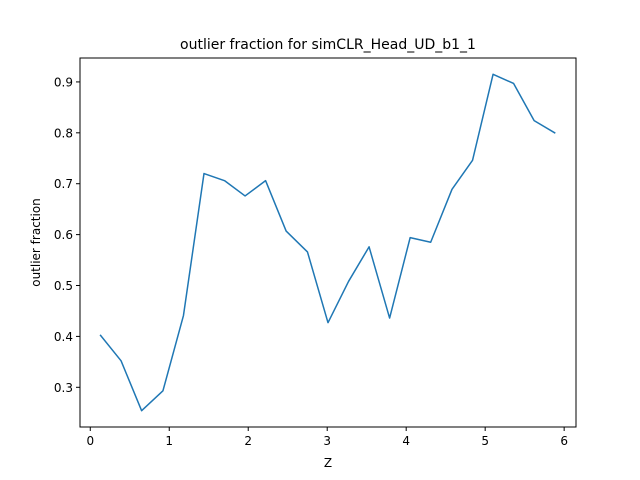  I want to click on x-tick-label: 3, so click(327, 441).